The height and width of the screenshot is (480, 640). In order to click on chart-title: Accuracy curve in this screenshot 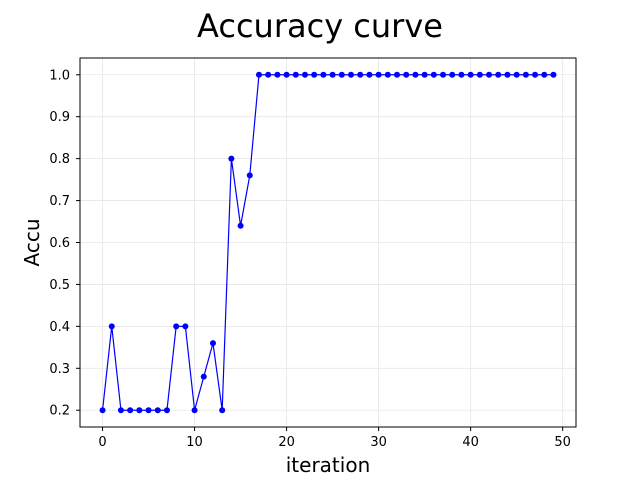, I will do `click(320, 26)`.